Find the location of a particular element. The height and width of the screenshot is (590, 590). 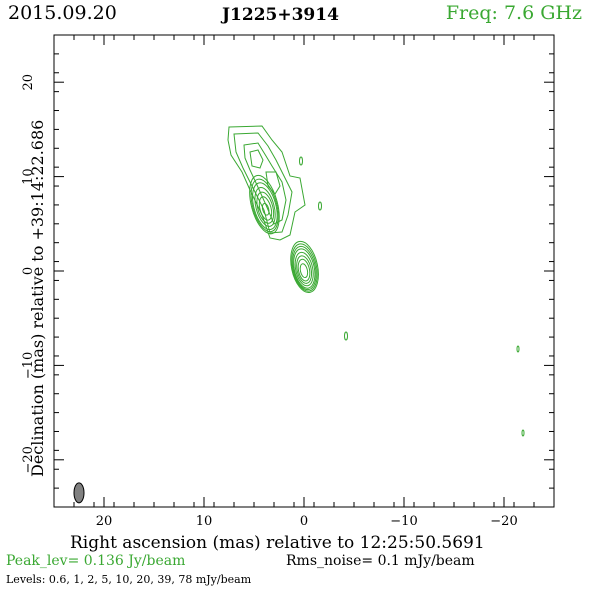

beam-ellipse is located at coordinates (79, 493).